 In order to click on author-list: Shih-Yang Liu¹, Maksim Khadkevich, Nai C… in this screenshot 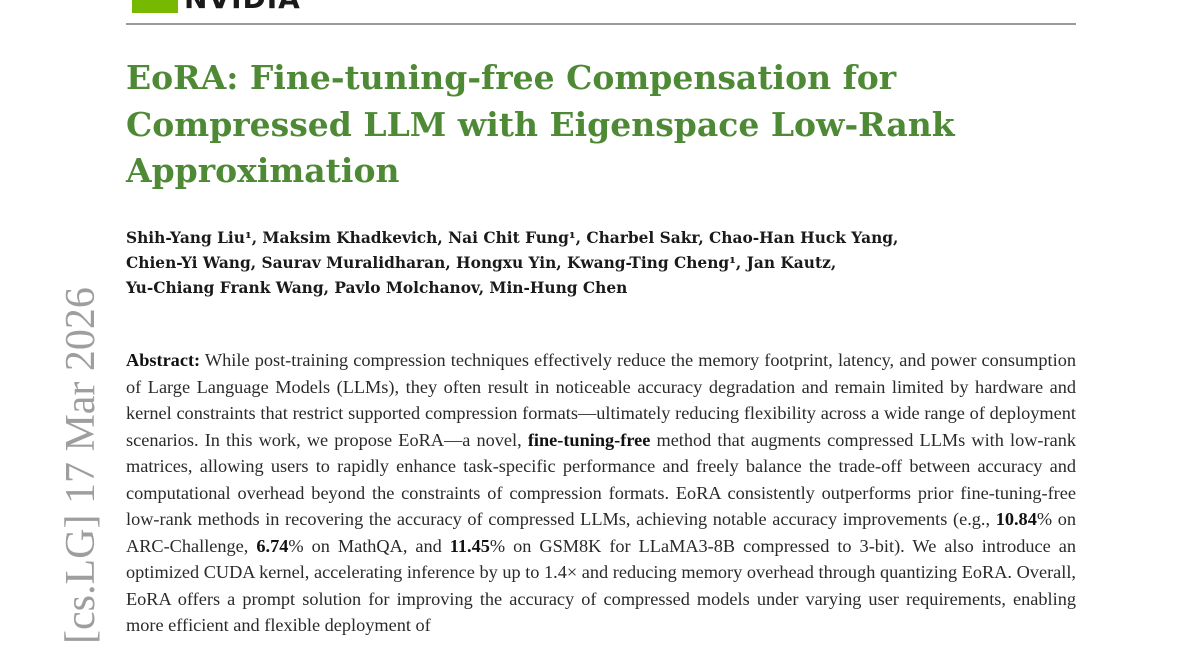, I will do `click(601, 263)`.